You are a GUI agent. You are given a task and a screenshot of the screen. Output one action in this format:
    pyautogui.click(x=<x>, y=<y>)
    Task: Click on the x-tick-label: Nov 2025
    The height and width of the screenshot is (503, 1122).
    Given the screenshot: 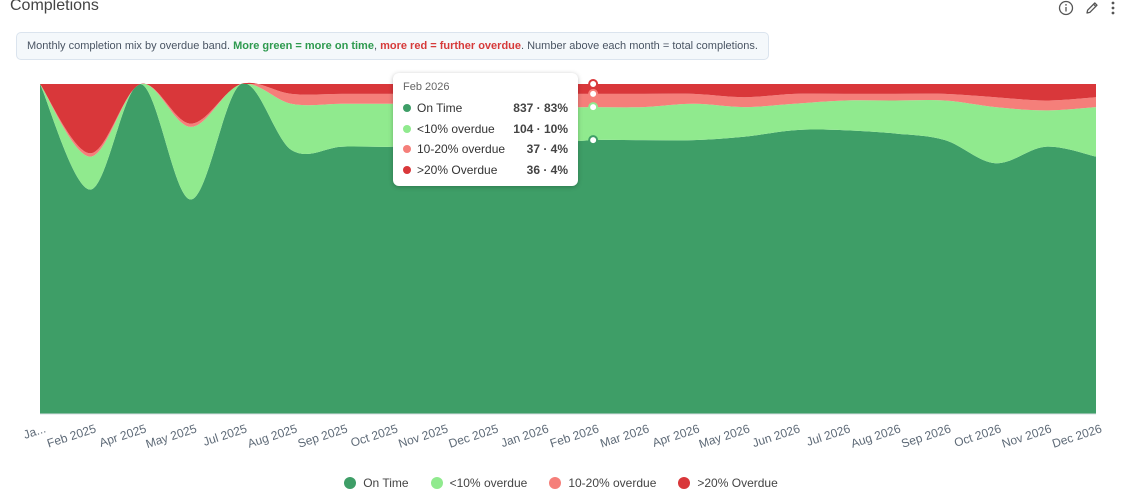 What is the action you would take?
    pyautogui.click(x=423, y=435)
    